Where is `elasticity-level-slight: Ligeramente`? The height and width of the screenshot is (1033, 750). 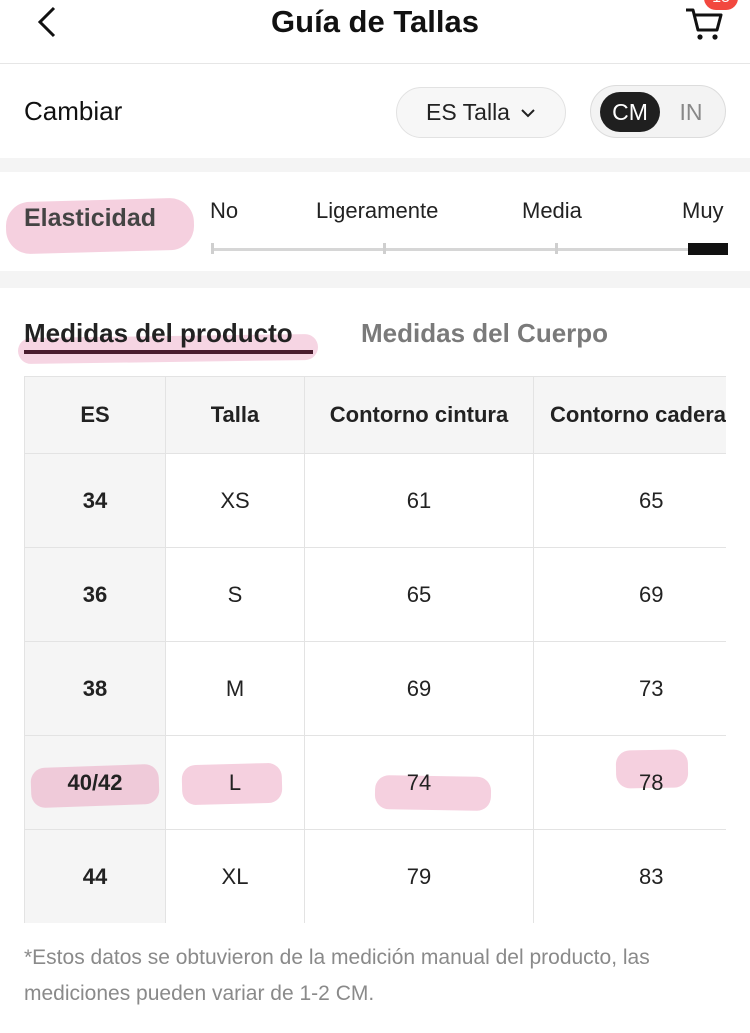
elasticity-level-slight: Ligeramente is located at coordinates (377, 210).